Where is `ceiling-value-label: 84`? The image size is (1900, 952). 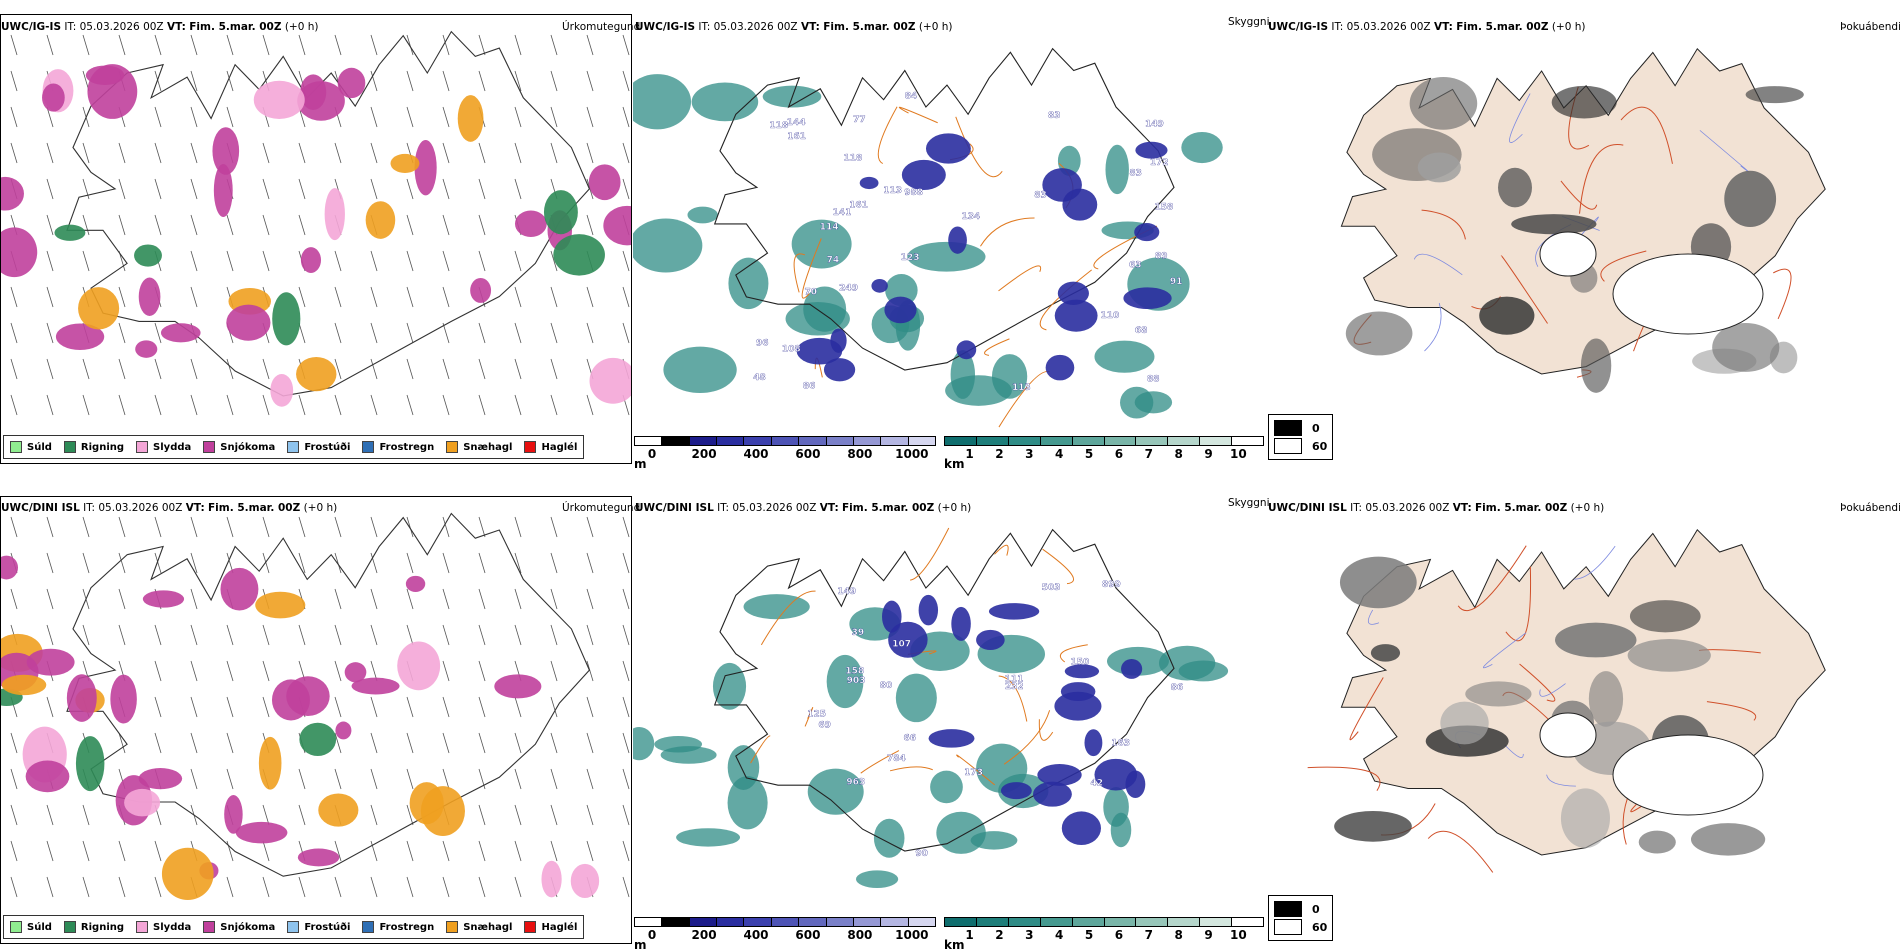 ceiling-value-label: 84 is located at coordinates (911, 97).